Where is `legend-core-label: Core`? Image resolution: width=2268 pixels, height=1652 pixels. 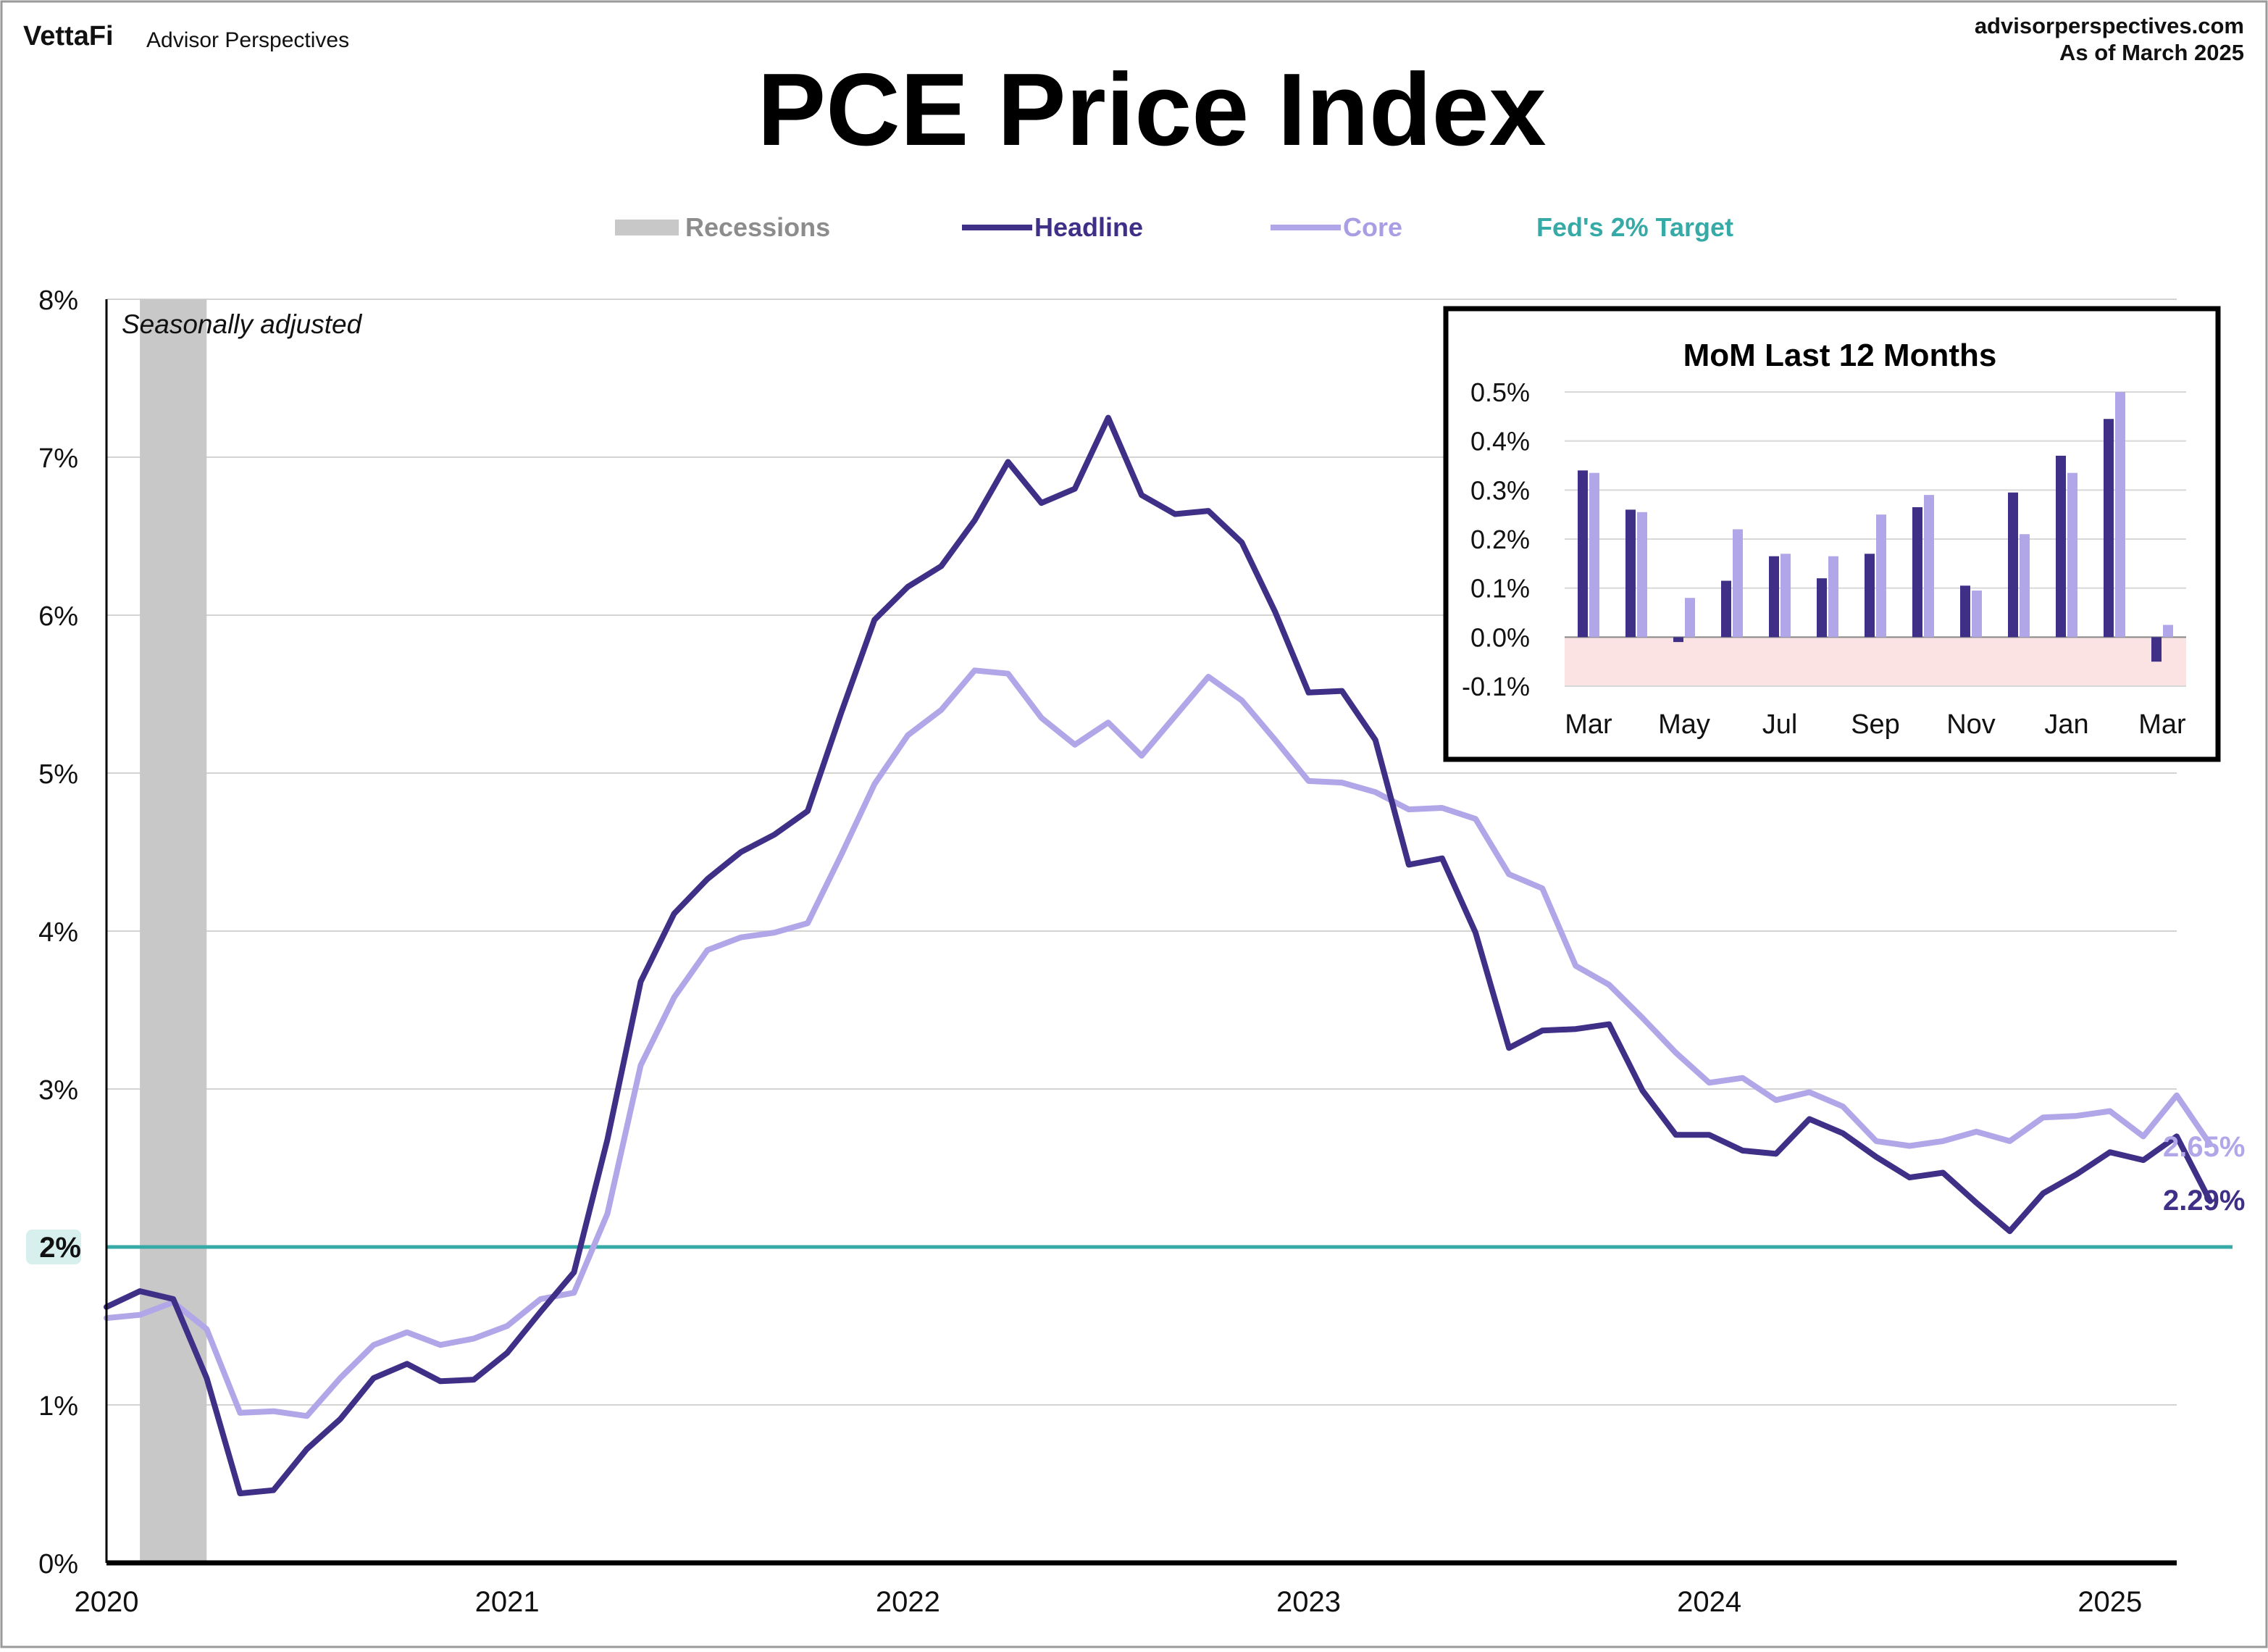 legend-core-label: Core is located at coordinates (1373, 227).